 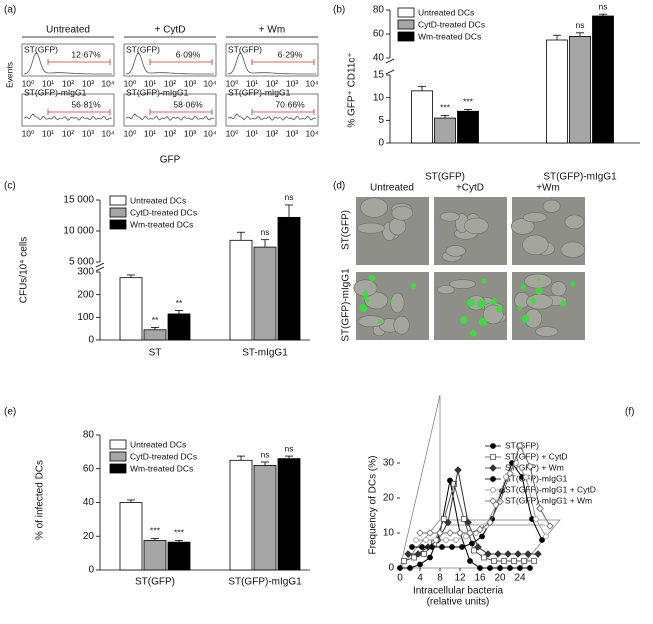 What do you see at coordinates (339, 186) in the screenshot?
I see `panel-label: (d)` at bounding box center [339, 186].